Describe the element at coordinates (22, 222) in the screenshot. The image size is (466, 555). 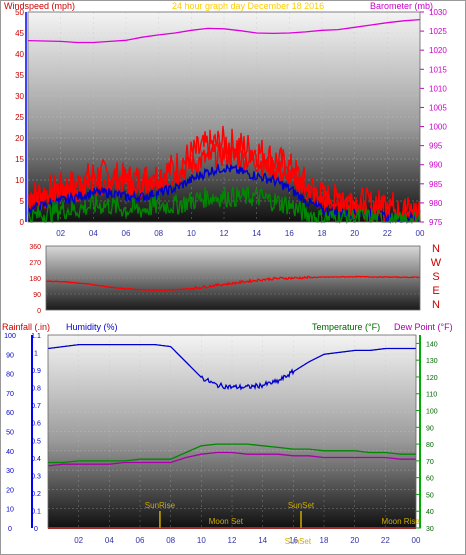
I see `wind-y-tick-label: 0` at that location.